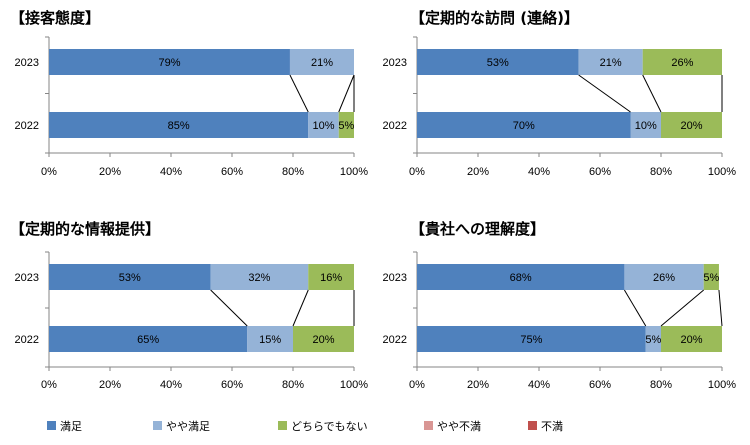 Image resolution: width=750 pixels, height=445 pixels. Describe the element at coordinates (188, 426) in the screenshot. I see `legend-label: やや満足` at that location.